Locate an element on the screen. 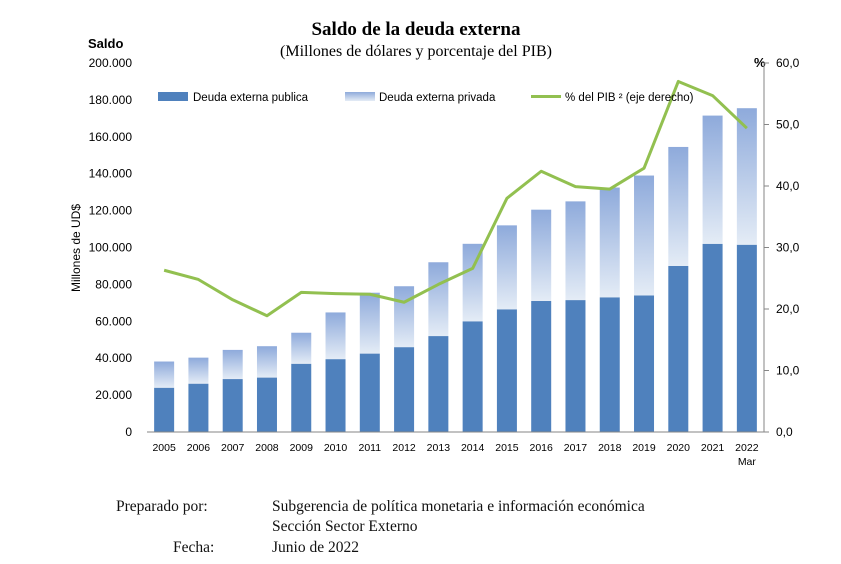  x-tick-label: 2015 is located at coordinates (507, 448).